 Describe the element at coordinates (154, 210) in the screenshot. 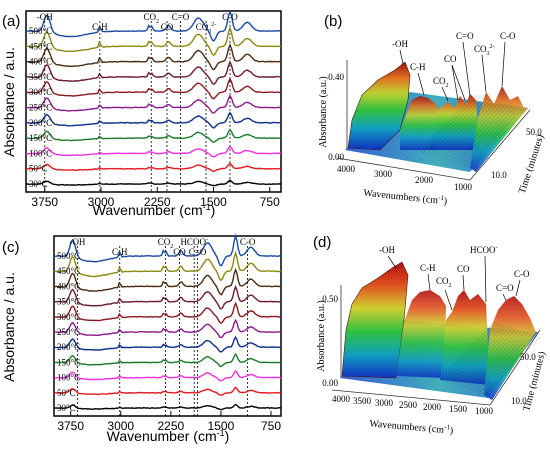

I see `panel-a-xlabel: Wavenumber (cm-1)` at that location.